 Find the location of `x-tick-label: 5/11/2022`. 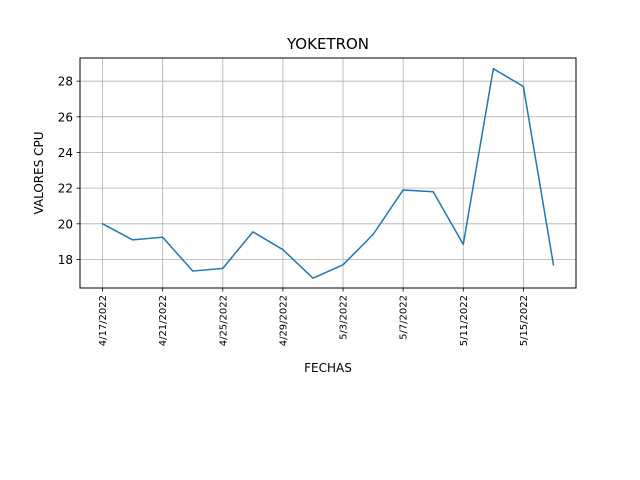

x-tick-label: 5/11/2022 is located at coordinates (464, 320).